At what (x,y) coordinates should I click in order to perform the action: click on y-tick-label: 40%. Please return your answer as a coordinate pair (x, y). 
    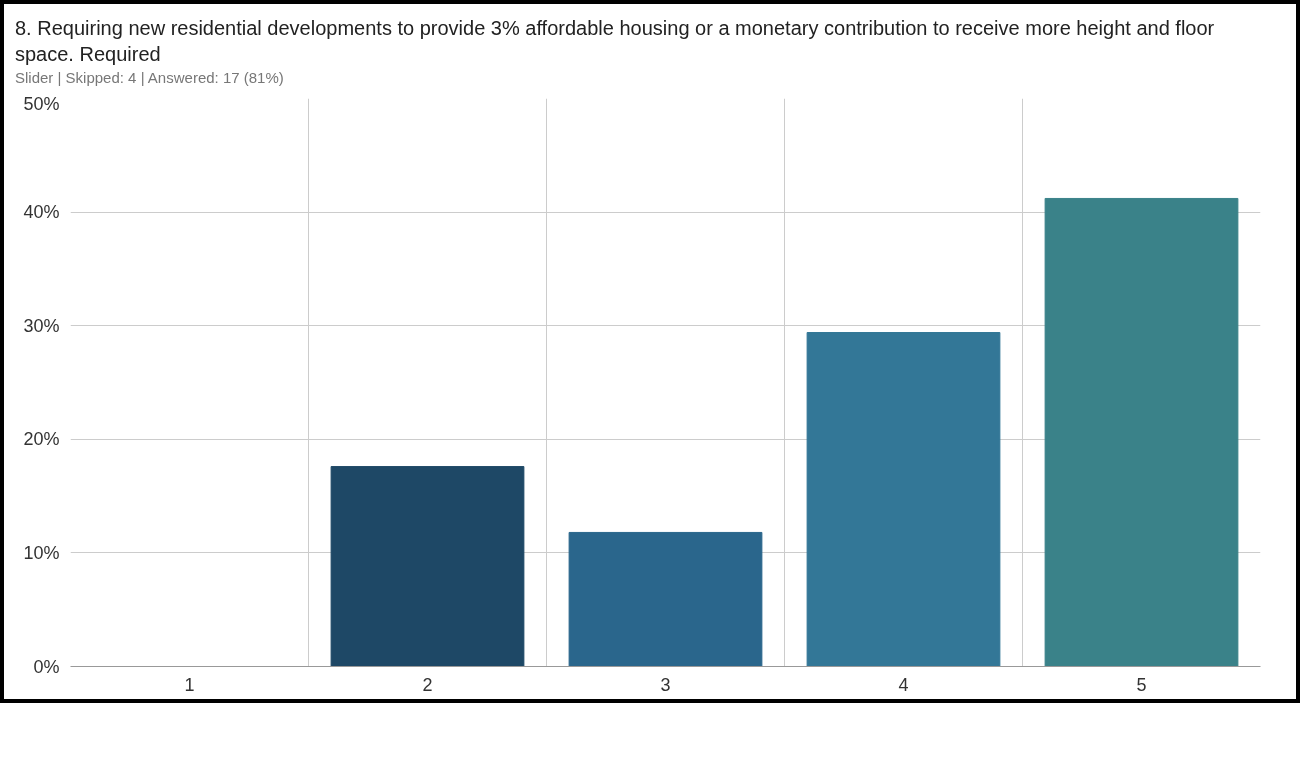
    Looking at the image, I should click on (41, 212).